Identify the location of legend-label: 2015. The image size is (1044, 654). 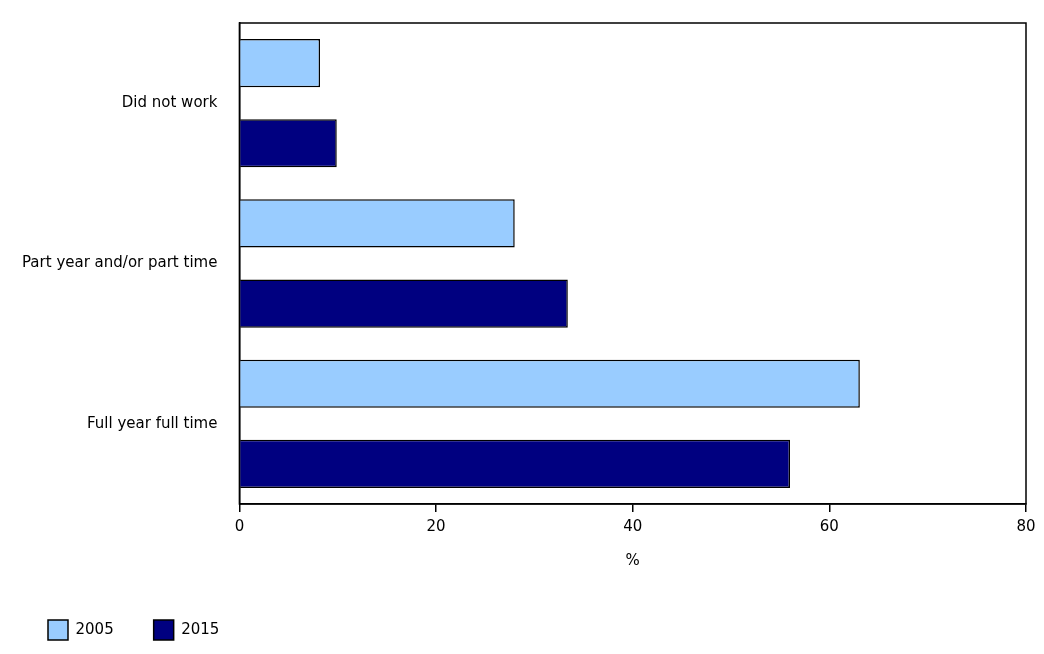
(200, 628).